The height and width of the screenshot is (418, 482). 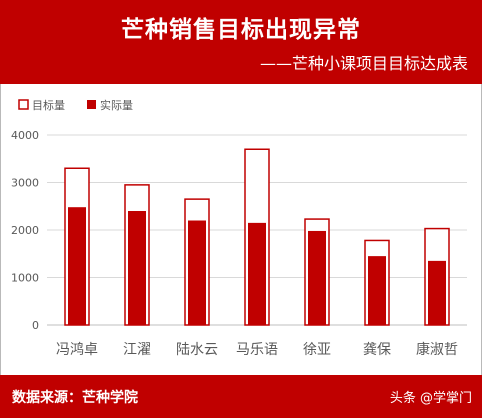 What do you see at coordinates (77, 349) in the screenshot?
I see `x-tick-label: 冯鸿卓` at bounding box center [77, 349].